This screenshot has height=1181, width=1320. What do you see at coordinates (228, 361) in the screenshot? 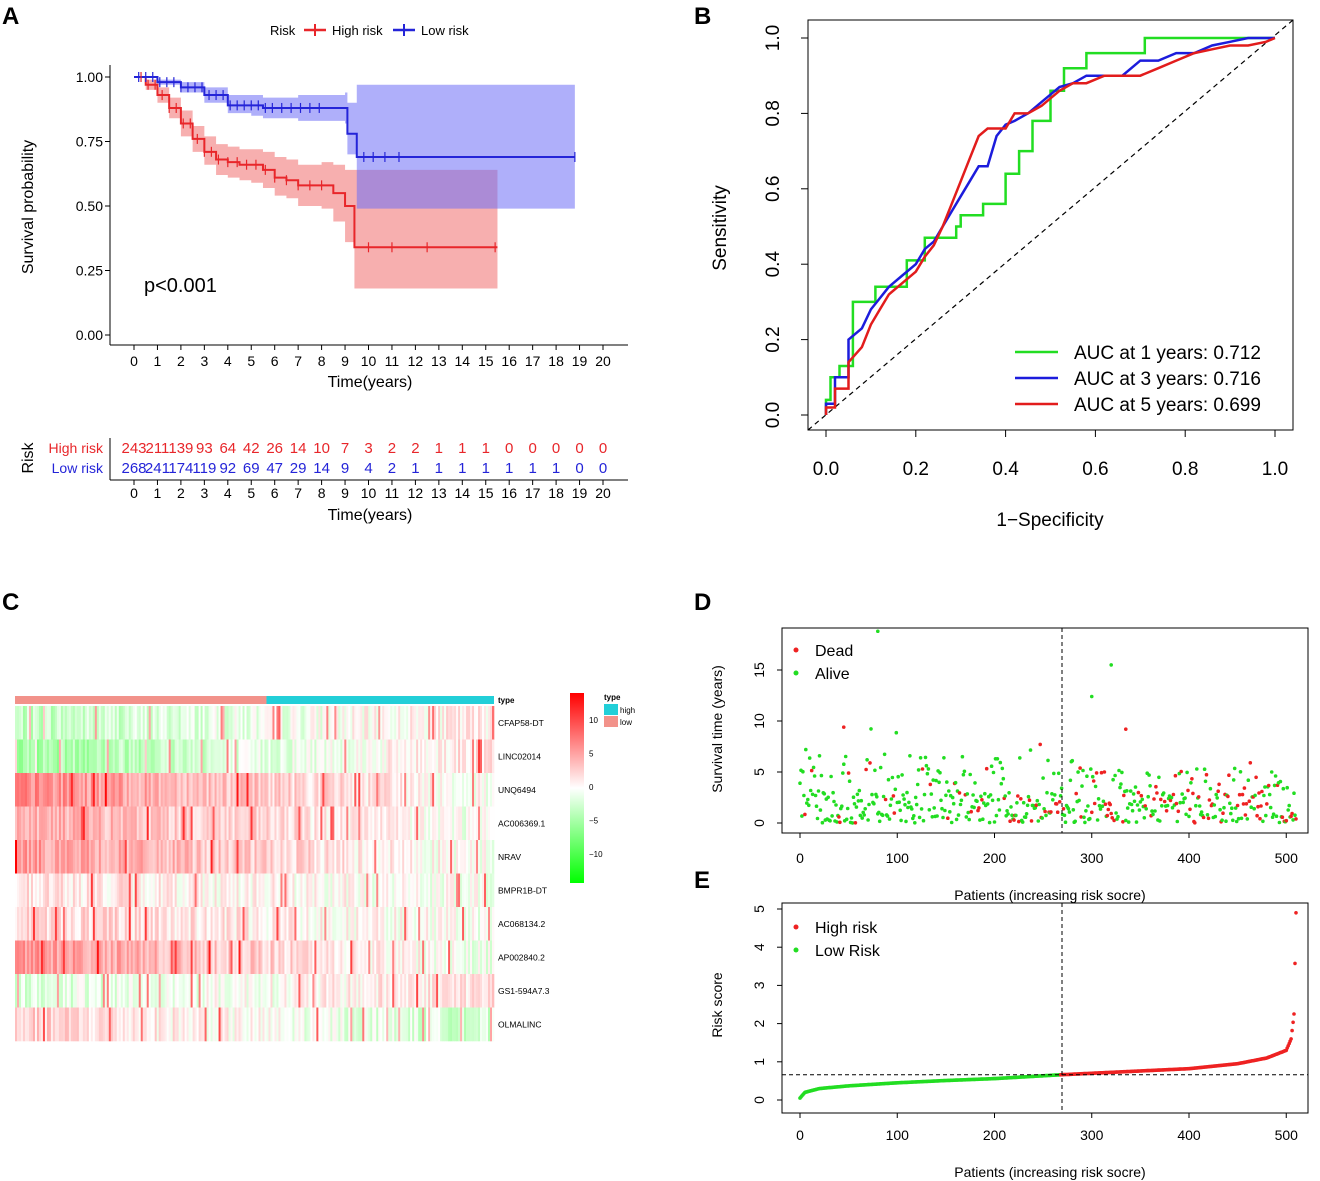
I see `km-x-tick-label: 4` at bounding box center [228, 361].